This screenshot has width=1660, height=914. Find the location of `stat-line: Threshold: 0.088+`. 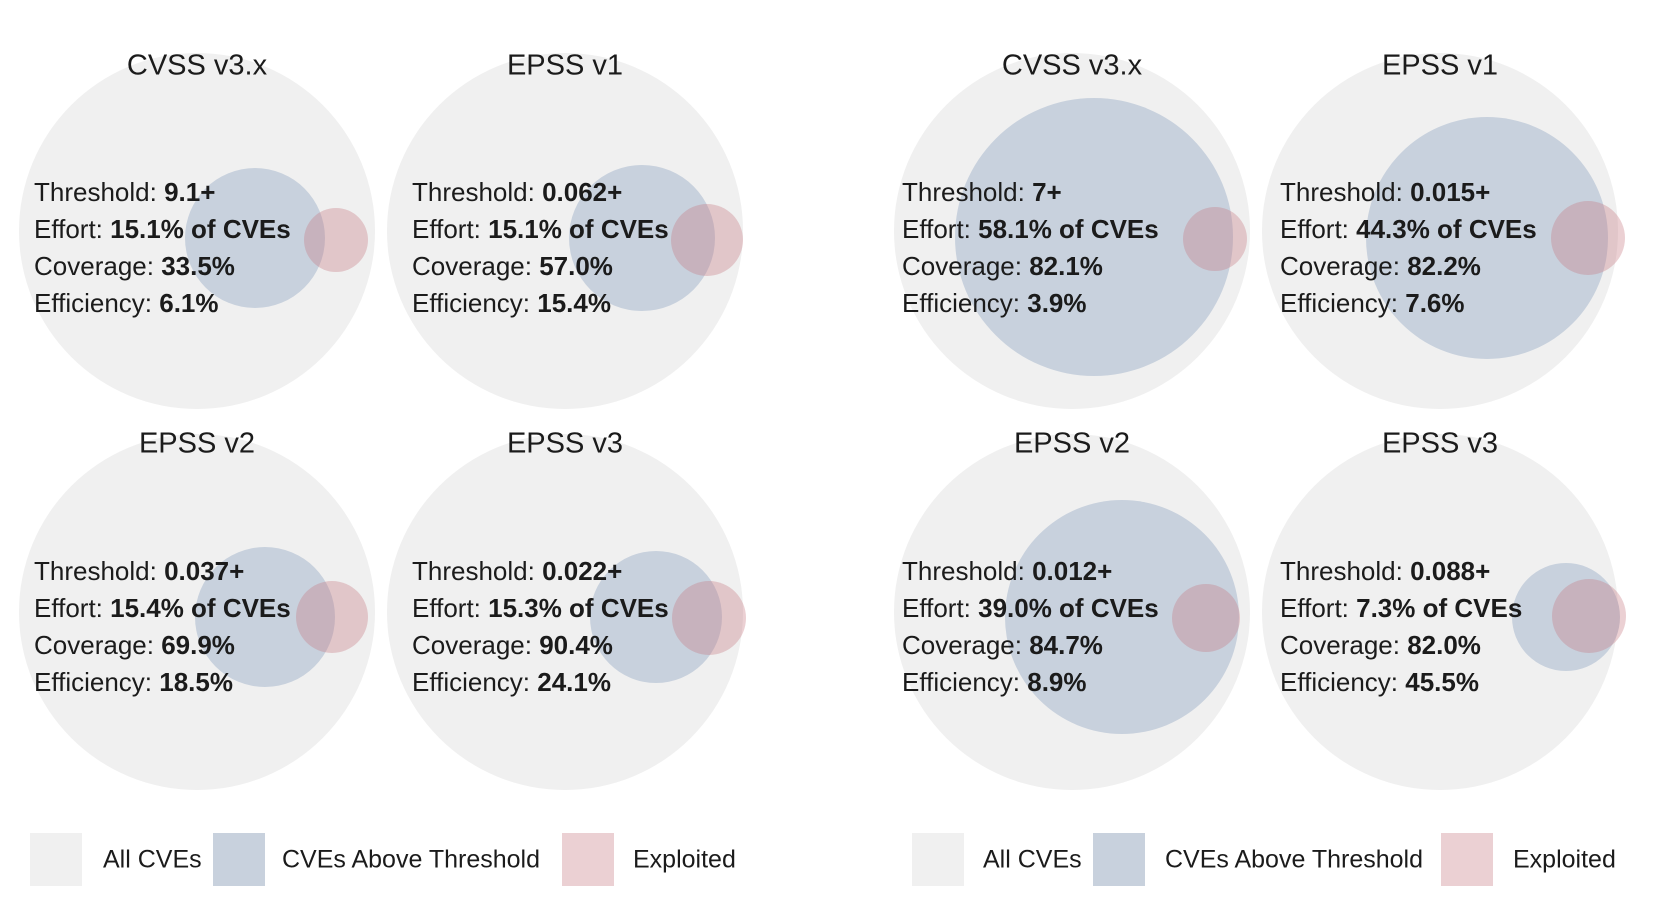

stat-line: Threshold: 0.088+ is located at coordinates (1401, 571).